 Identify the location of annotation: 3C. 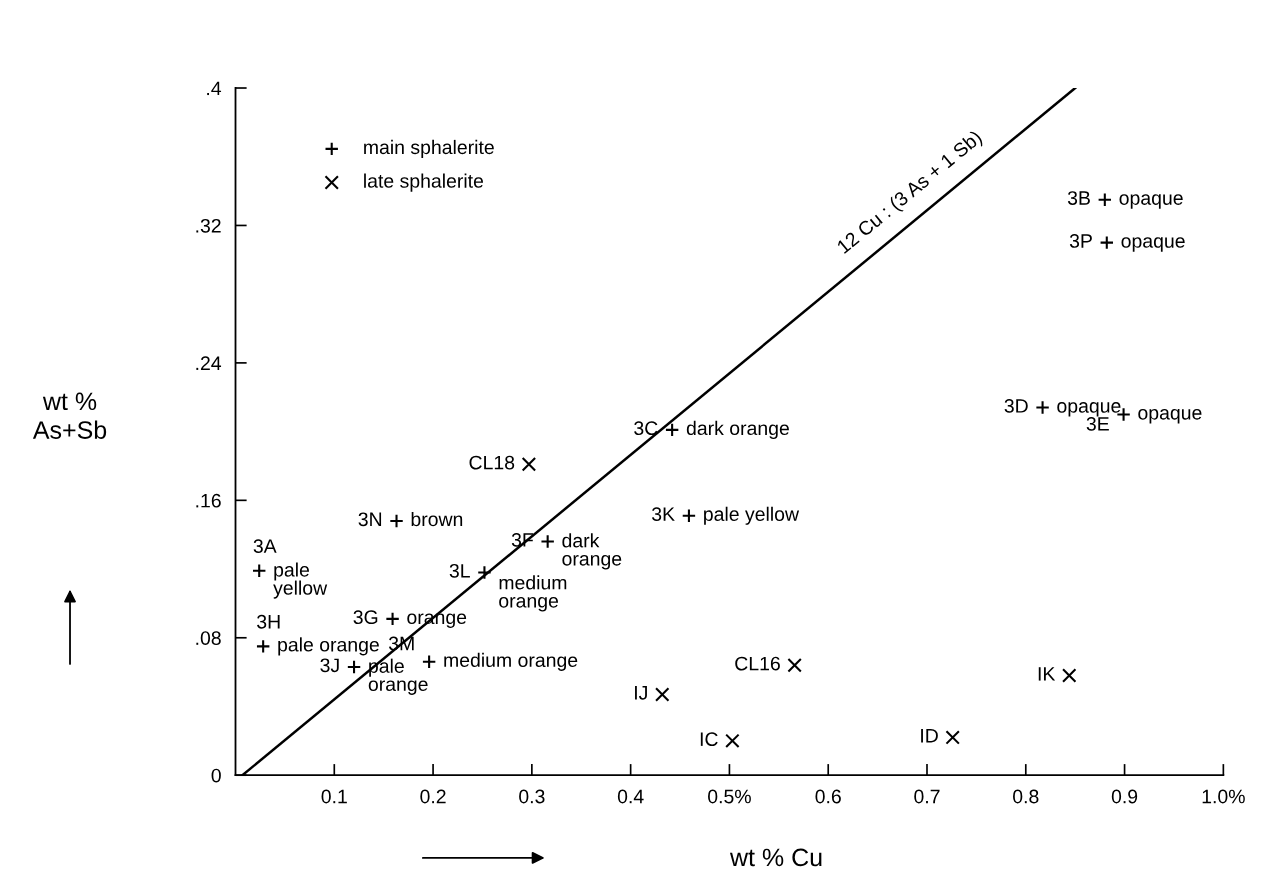
(646, 428).